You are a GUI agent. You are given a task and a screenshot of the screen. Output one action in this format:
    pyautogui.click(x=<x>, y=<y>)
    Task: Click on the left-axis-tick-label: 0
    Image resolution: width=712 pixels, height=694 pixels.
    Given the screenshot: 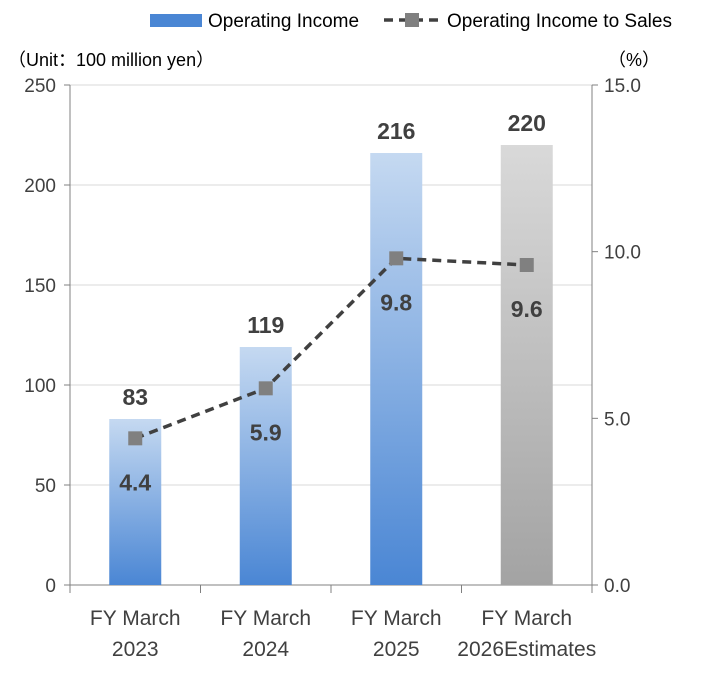 What is the action you would take?
    pyautogui.click(x=50, y=586)
    